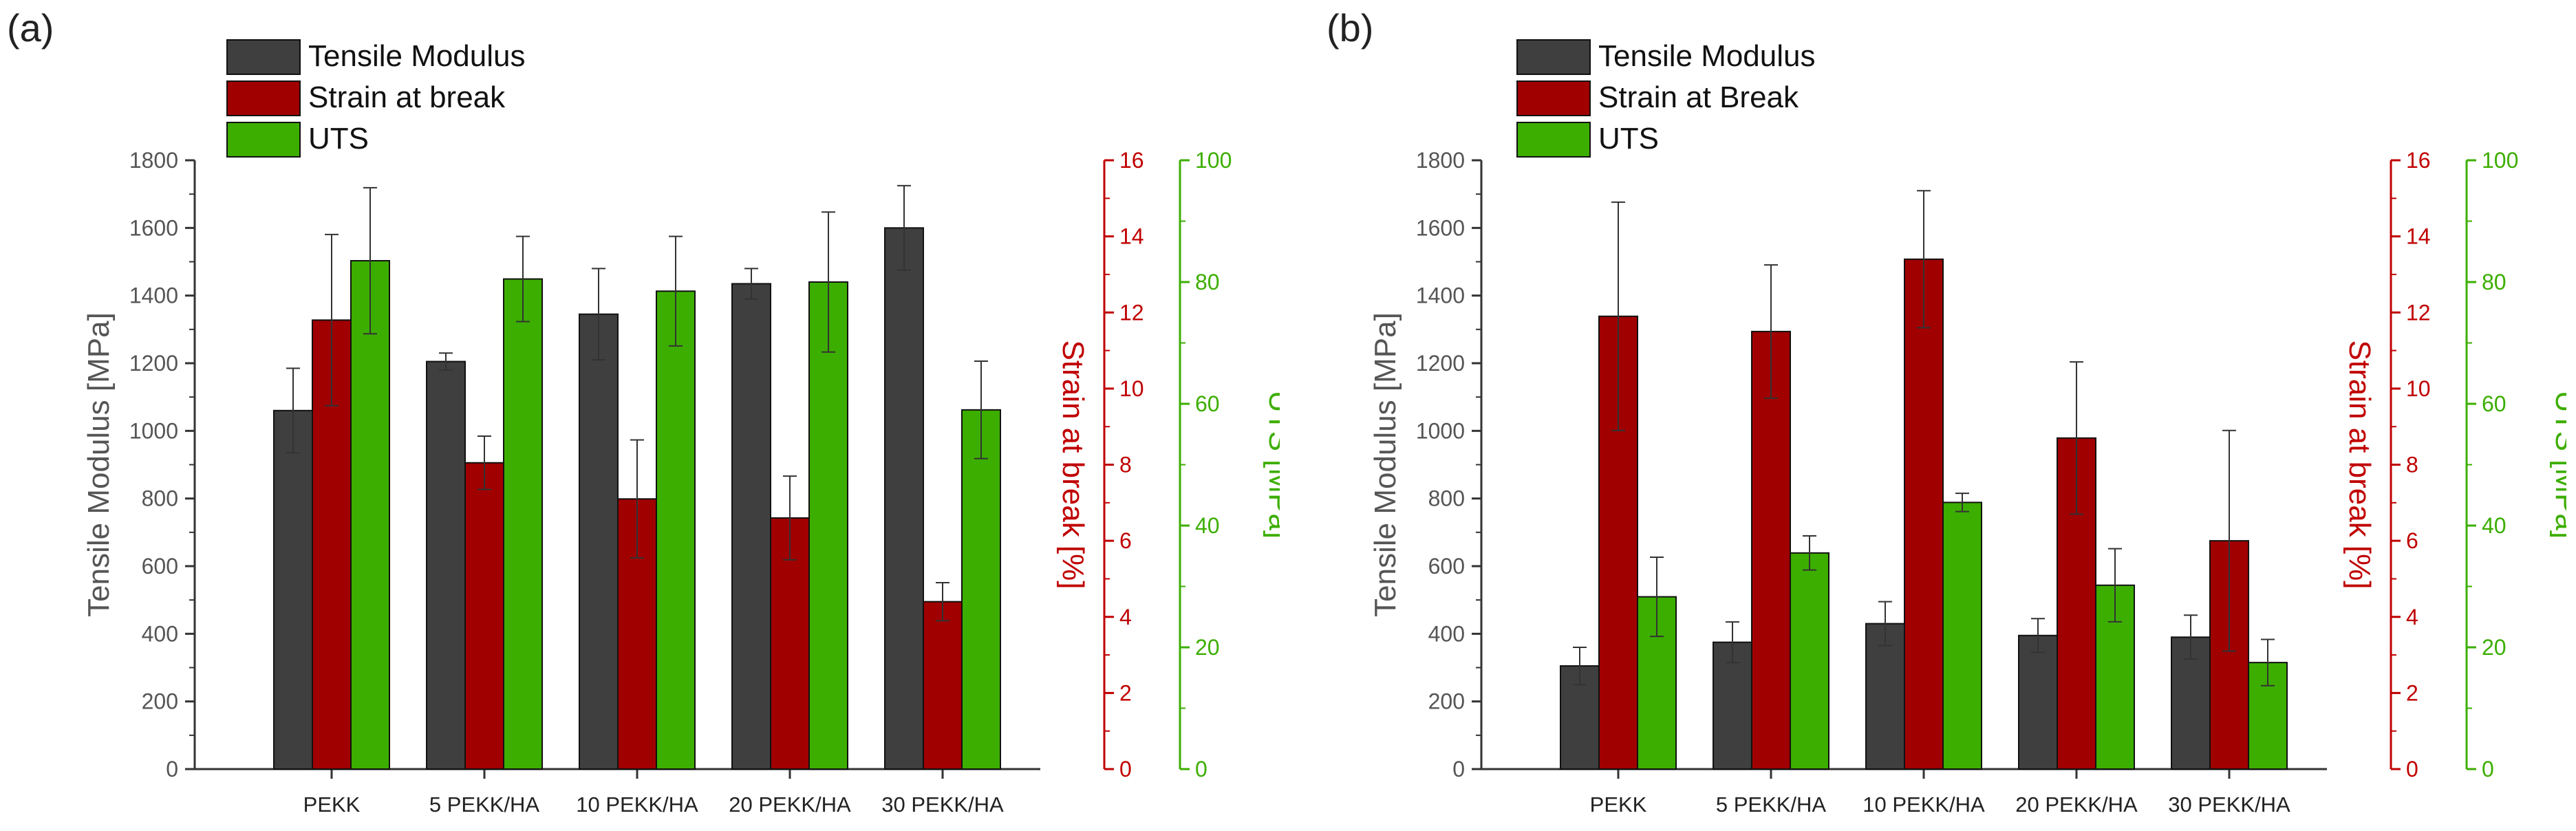 The height and width of the screenshot is (831, 2576). What do you see at coordinates (99, 464) in the screenshot?
I see `chart-a-left-axis-title: Tensile Modulus [MPa]` at bounding box center [99, 464].